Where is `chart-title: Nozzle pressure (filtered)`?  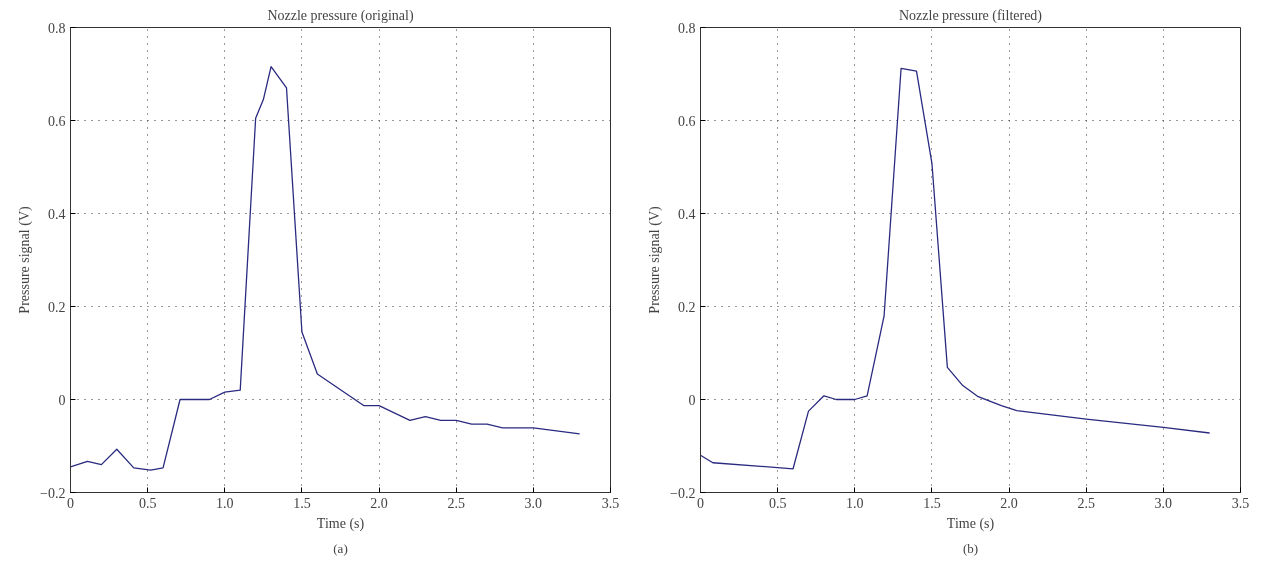
chart-title: Nozzle pressure (filtered) is located at coordinates (970, 15).